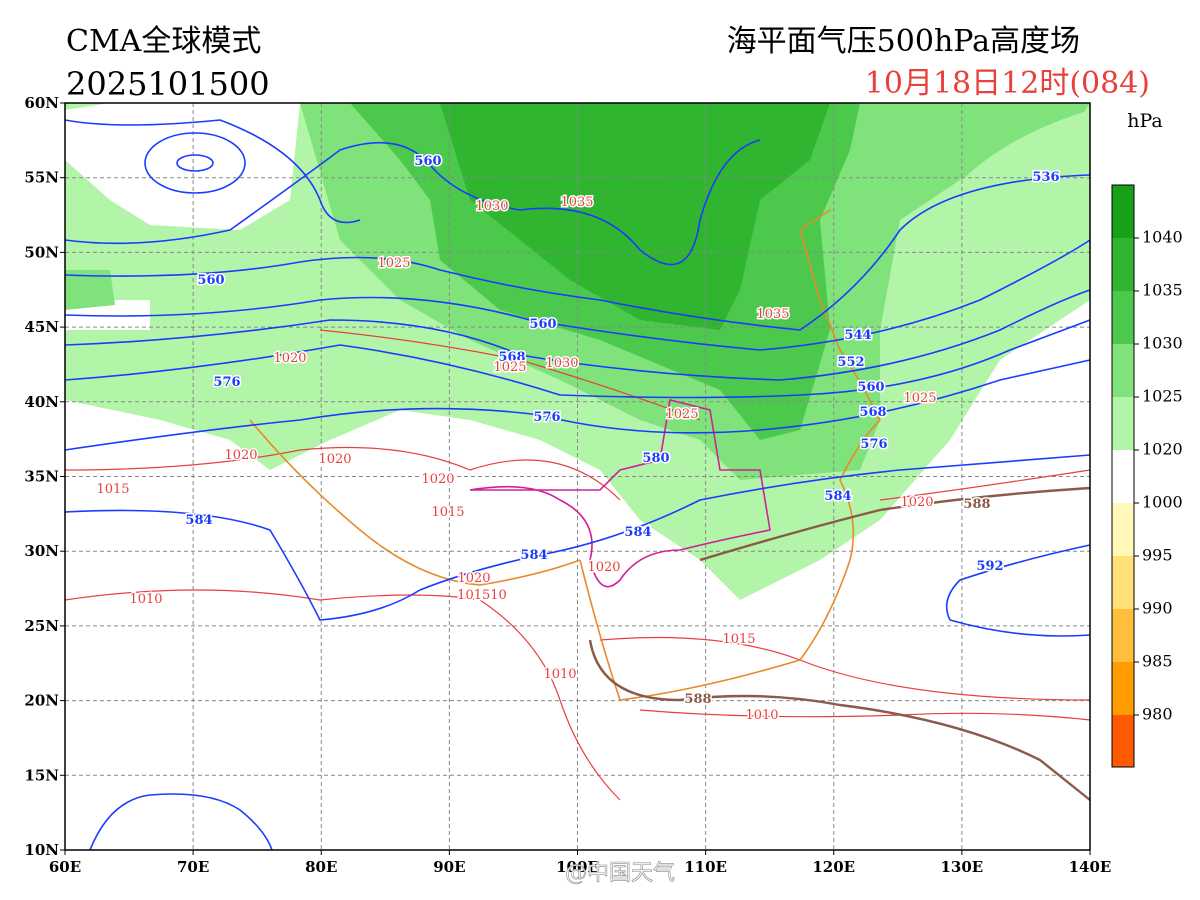 The height and width of the screenshot is (900, 1200). Describe the element at coordinates (857, 335) in the screenshot. I see `height-label: 544` at that location.